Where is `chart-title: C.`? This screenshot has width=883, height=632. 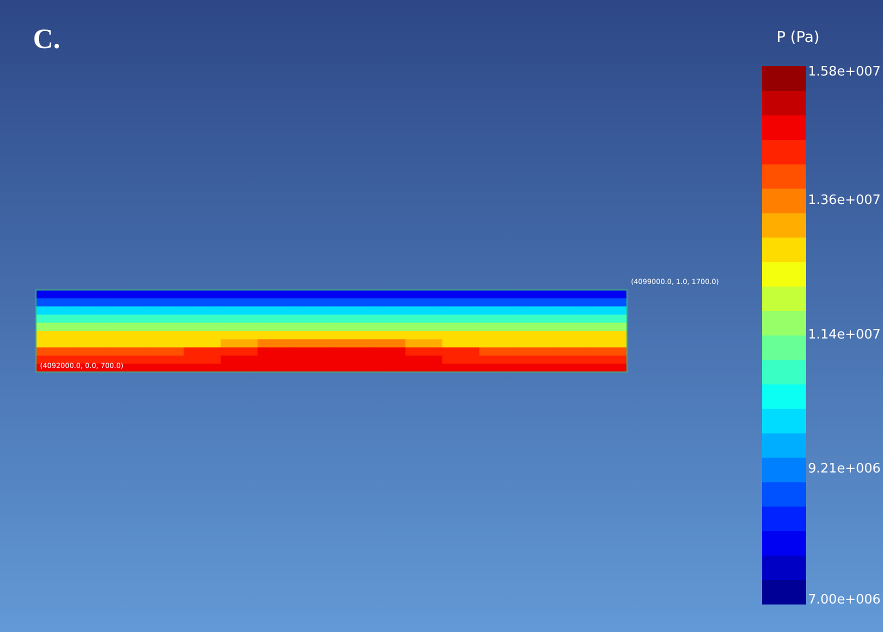 chart-title: C. is located at coordinates (46, 40).